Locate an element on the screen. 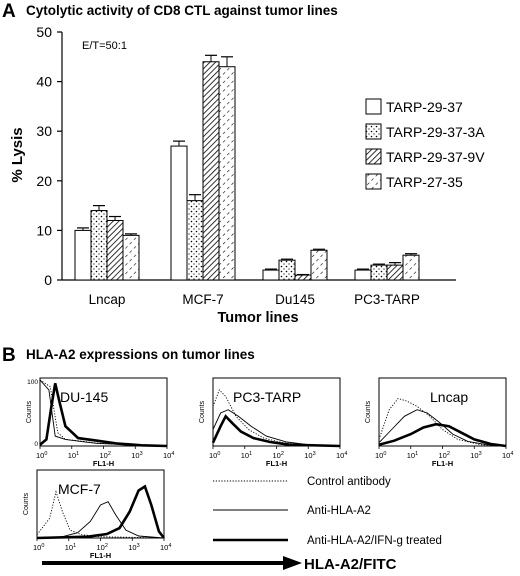  y-tick-label: 0 is located at coordinates (48, 280).